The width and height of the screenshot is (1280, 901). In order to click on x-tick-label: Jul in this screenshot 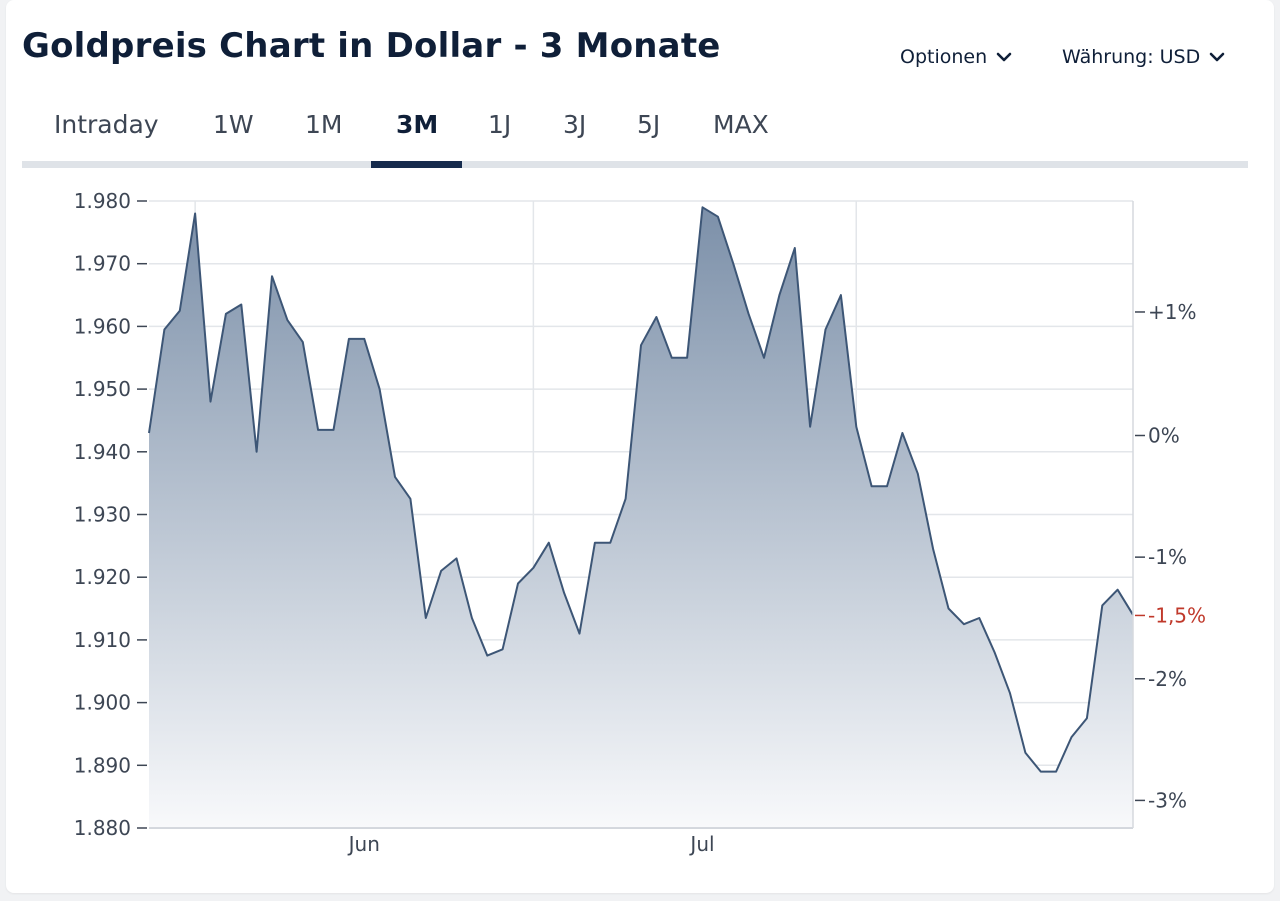, I will do `click(701, 844)`.